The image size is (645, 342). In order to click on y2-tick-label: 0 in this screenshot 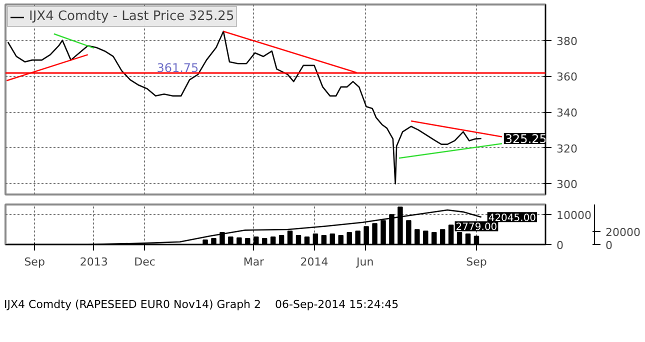, I will do `click(609, 245)`.